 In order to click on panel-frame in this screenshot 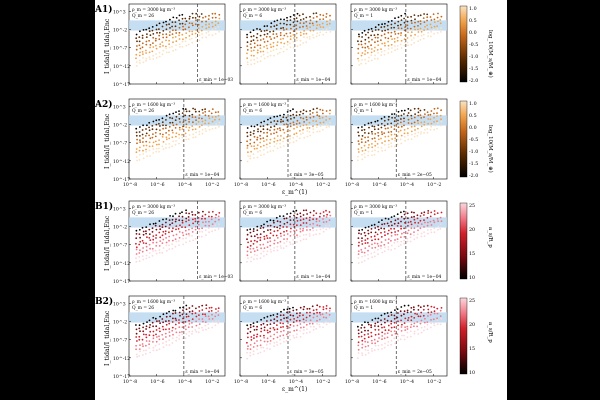, I will do `click(399, 241)`.